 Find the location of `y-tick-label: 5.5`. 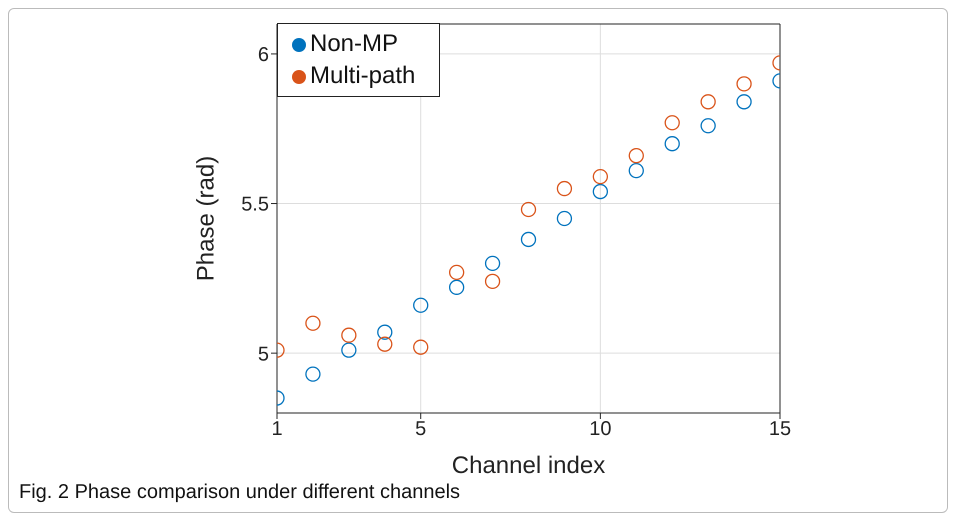

y-tick-label: 5.5 is located at coordinates (255, 205).